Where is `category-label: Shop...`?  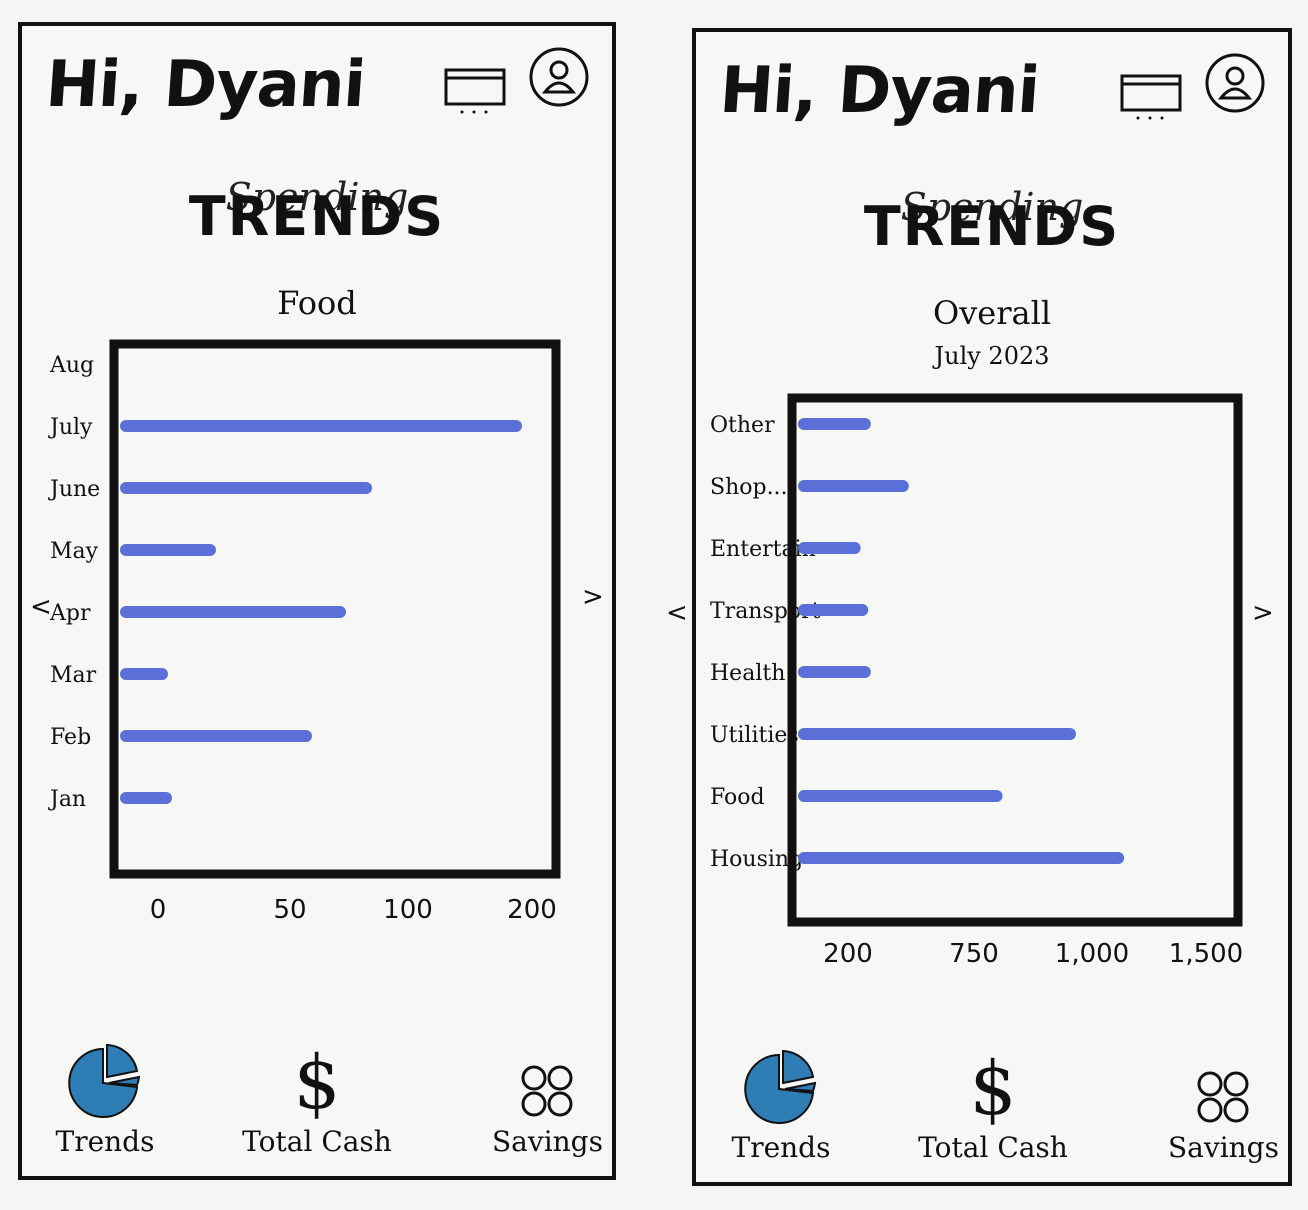 category-label: Shop... is located at coordinates (749, 487).